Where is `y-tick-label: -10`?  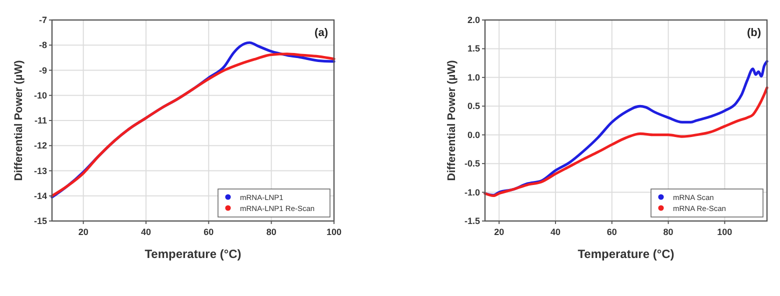
y-tick-label: -10 is located at coordinates (40, 95).